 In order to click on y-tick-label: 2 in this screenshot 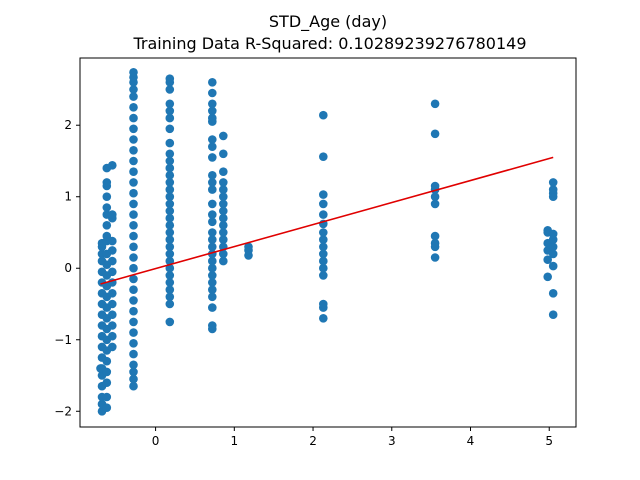, I will do `click(68, 125)`.